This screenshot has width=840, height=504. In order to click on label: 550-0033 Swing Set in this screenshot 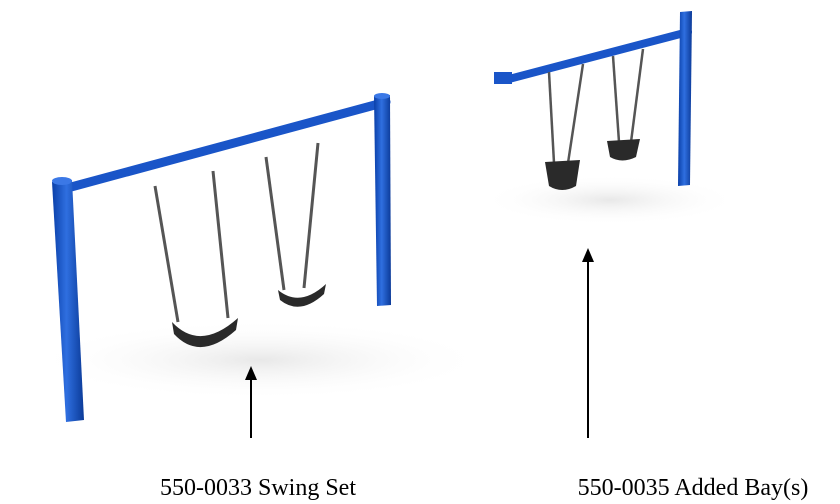, I will do `click(258, 488)`.